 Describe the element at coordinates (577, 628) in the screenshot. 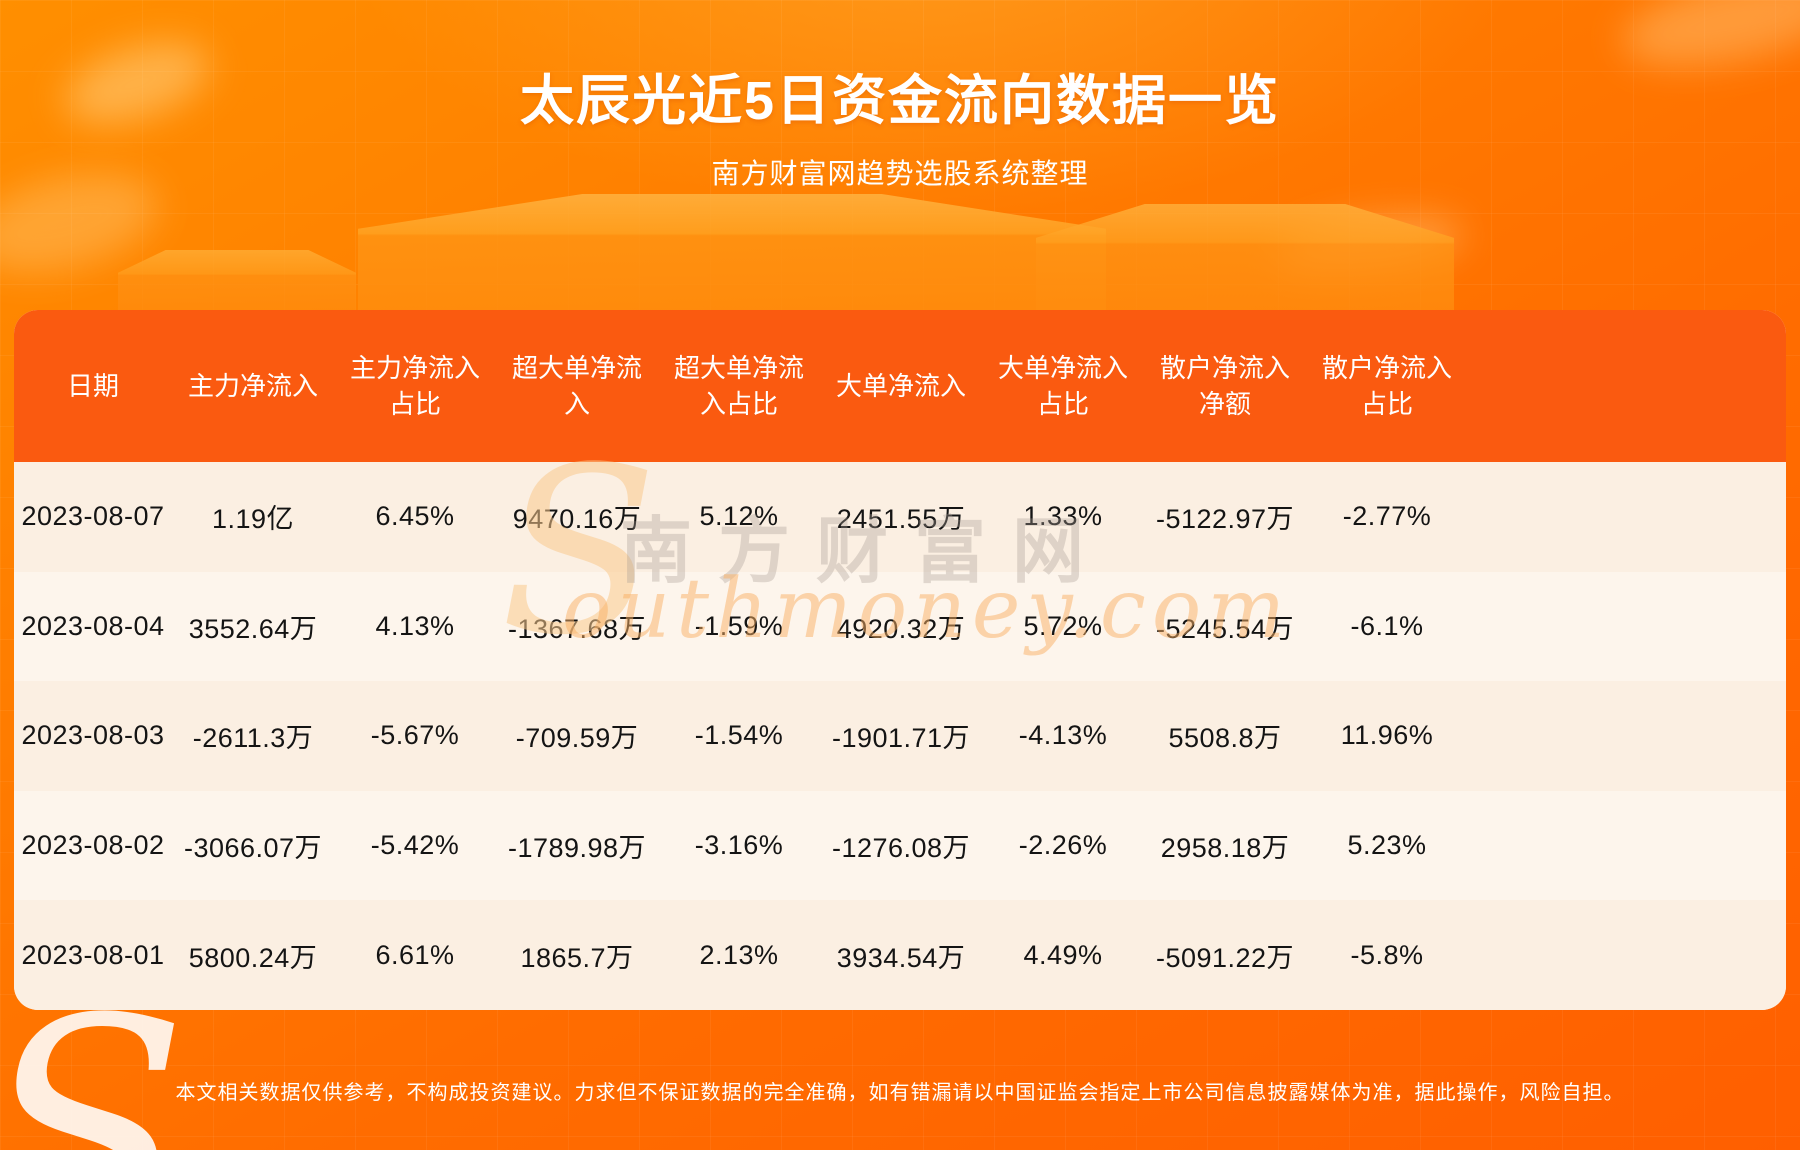

I see `table-cell: -1367.68万` at that location.